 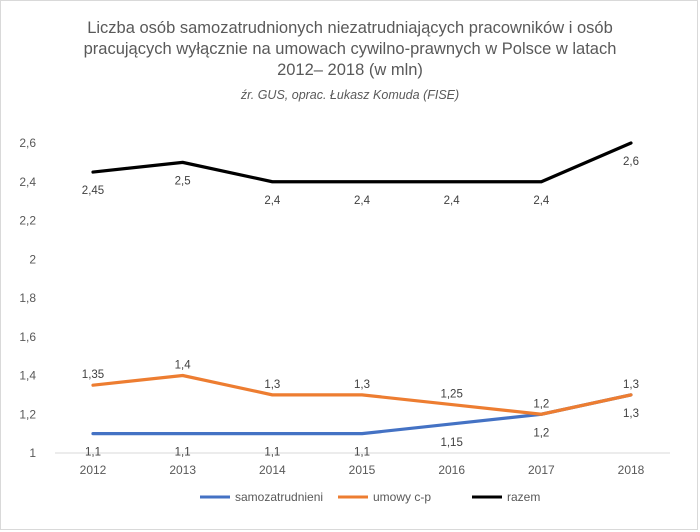 What do you see at coordinates (279, 497) in the screenshot?
I see `legend-label: samozatrudnieni` at bounding box center [279, 497].